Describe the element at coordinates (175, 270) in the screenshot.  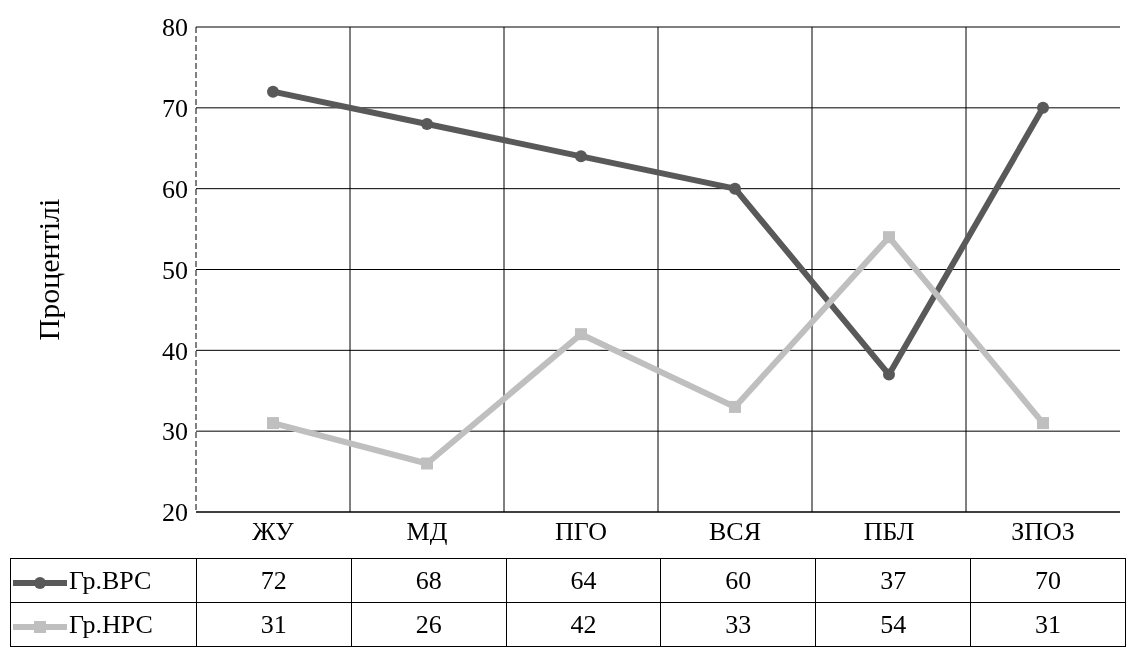
I see `y-tick-label: 50` at that location.